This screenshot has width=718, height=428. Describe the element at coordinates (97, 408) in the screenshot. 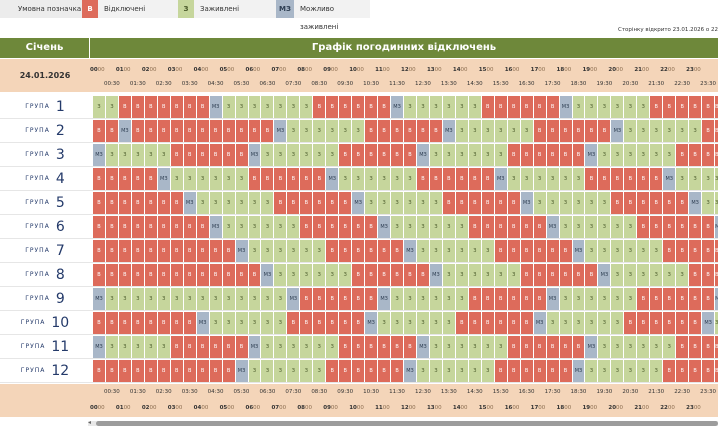

I see `hour-label: 0000` at that location.